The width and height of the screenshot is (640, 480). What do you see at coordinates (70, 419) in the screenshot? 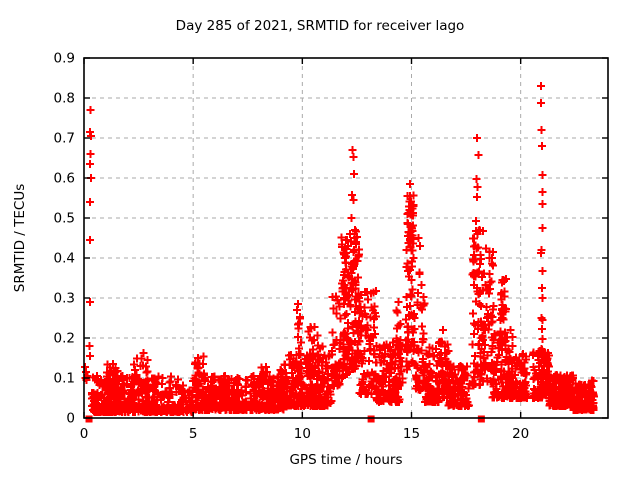
I see `y-tick-label: 0` at bounding box center [70, 419].